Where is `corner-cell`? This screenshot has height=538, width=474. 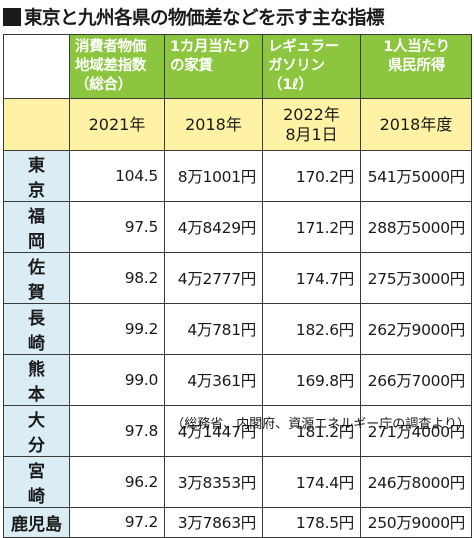
corner-cell is located at coordinates (36, 66).